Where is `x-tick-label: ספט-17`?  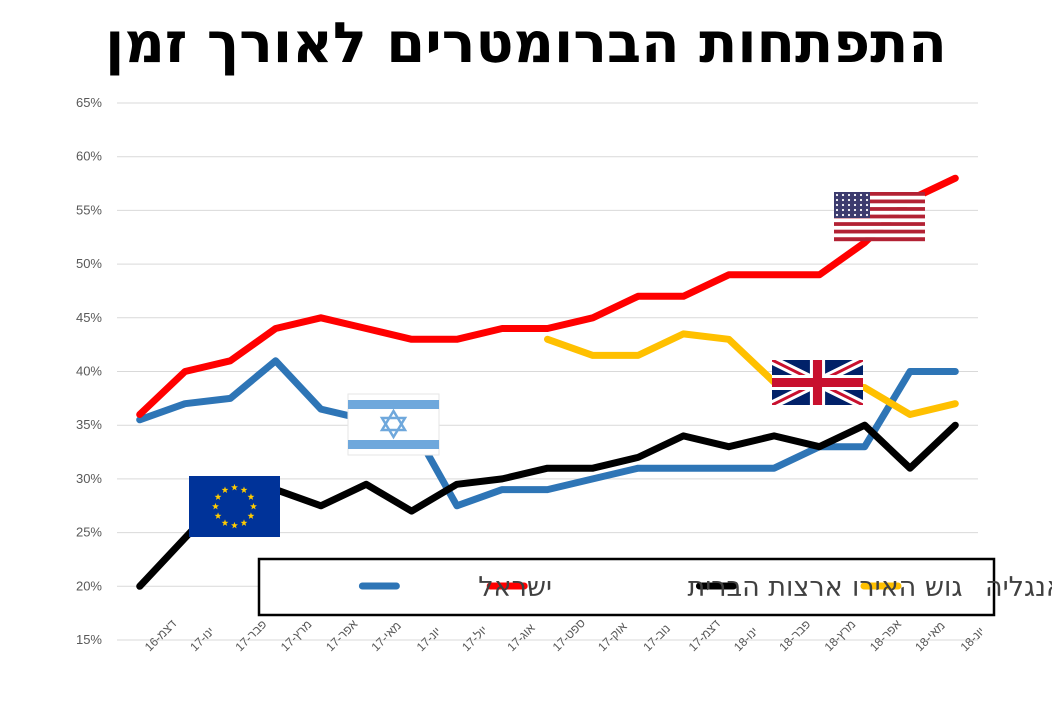 x-tick-label: ספט-17 is located at coordinates (569, 635).